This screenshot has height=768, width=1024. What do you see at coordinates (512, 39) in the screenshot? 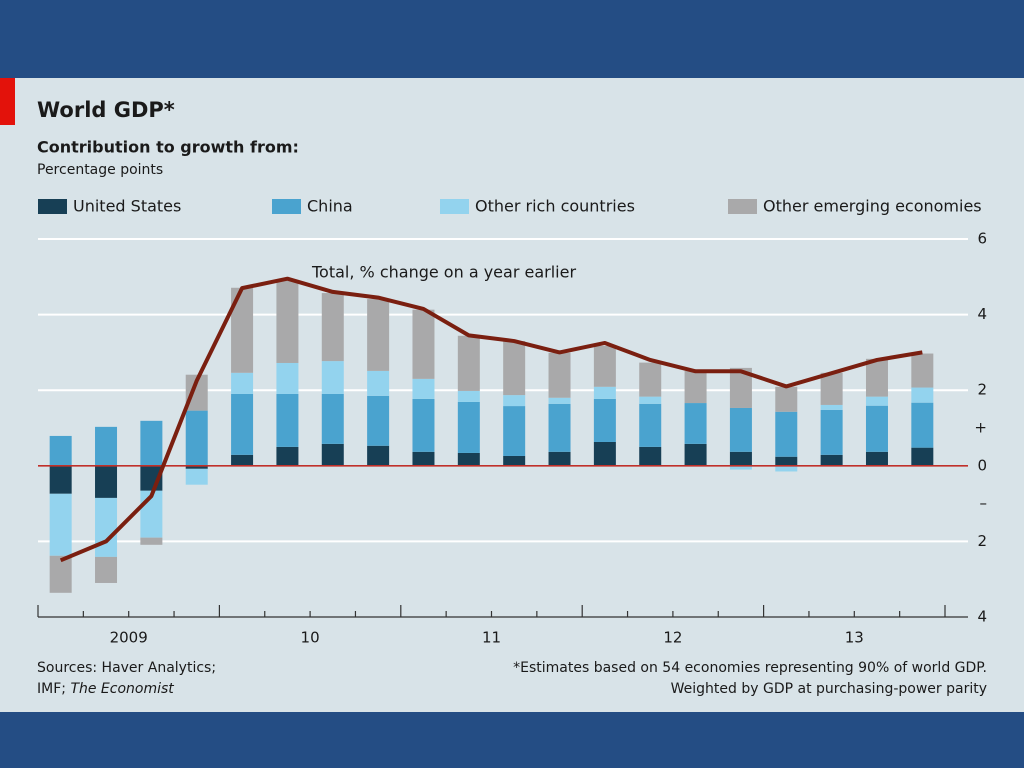
I see `top-band` at bounding box center [512, 39].